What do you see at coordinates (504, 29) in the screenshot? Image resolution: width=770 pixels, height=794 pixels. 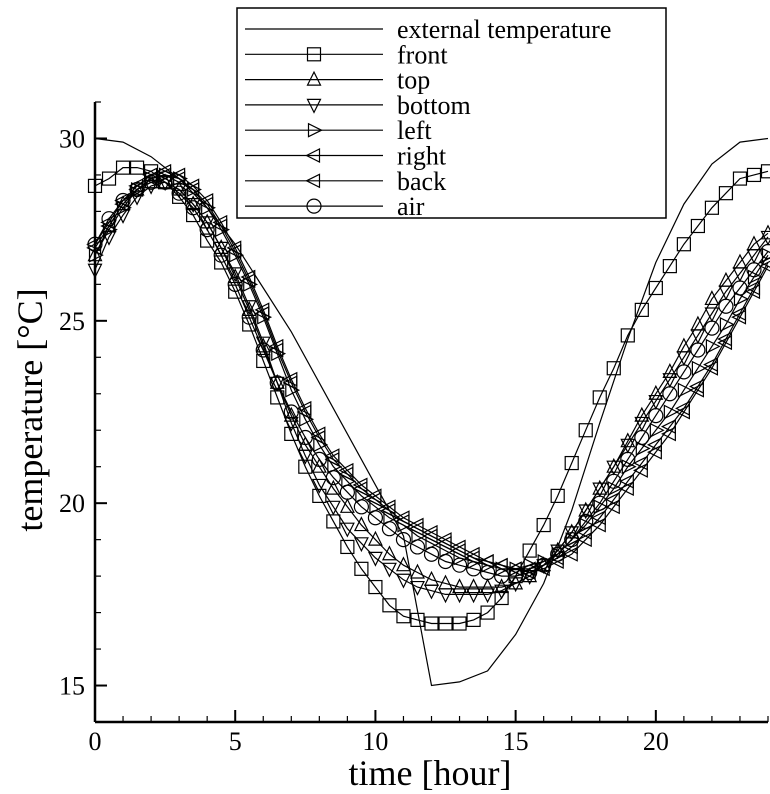 I see `legend-label-external-temperature: external temperature` at bounding box center [504, 29].